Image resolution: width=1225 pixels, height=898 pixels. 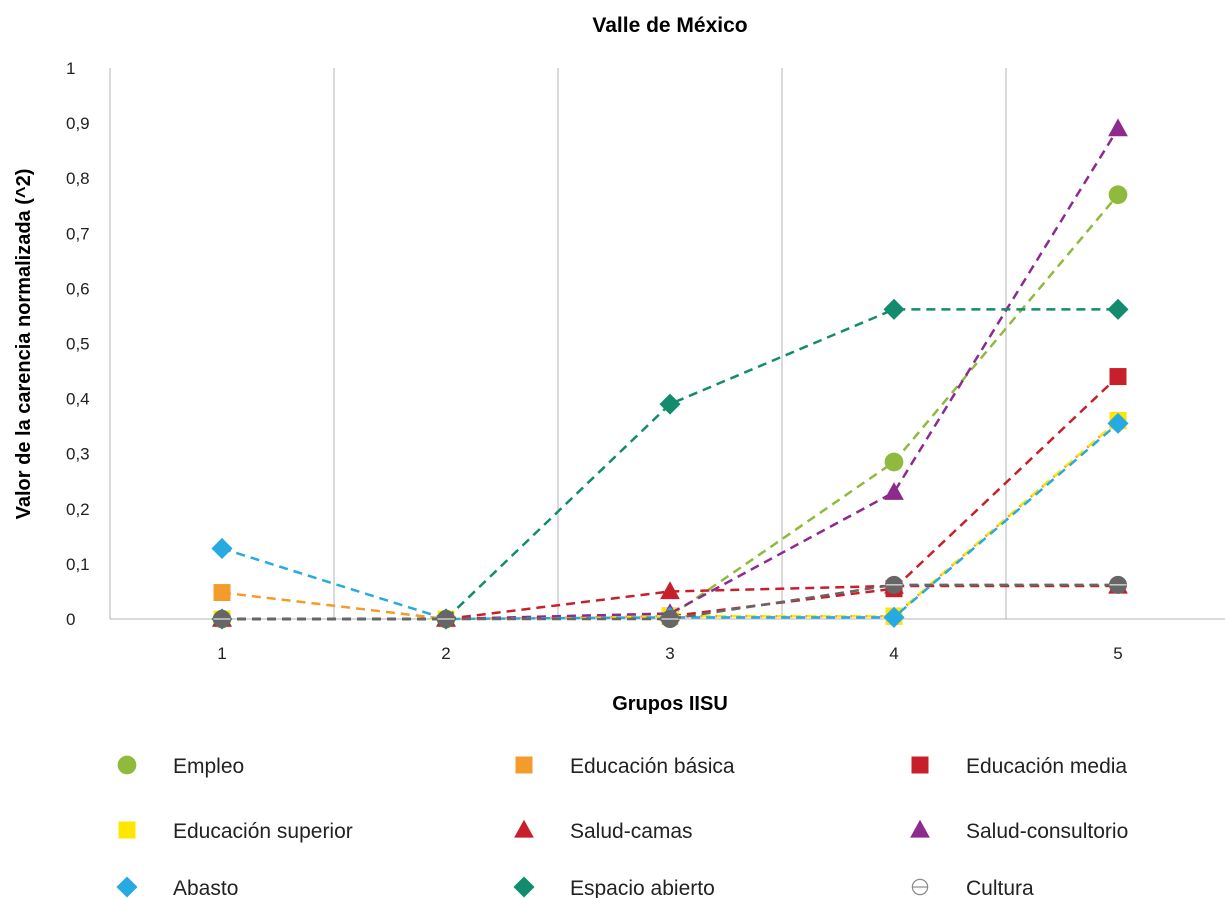 I want to click on y-tick-label: 0,8, so click(x=78, y=178).